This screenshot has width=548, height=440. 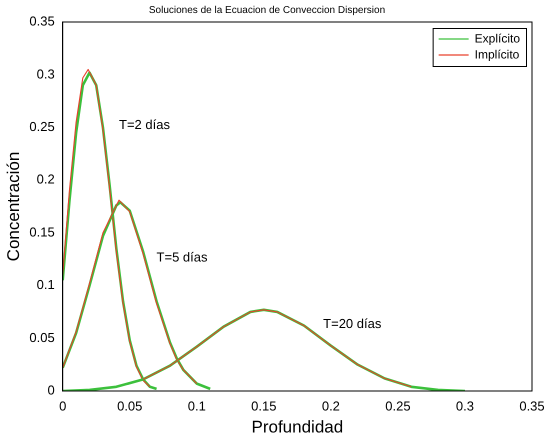 I want to click on chart-title: Soluciones de la Ecuacion de Conveccion Dispersion, so click(x=267, y=10).